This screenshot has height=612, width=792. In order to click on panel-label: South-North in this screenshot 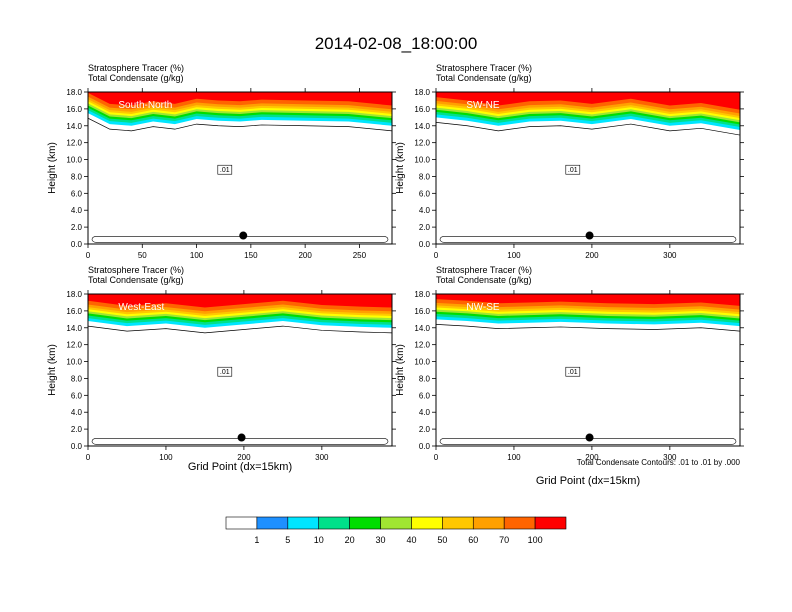, I will do `click(145, 105)`.